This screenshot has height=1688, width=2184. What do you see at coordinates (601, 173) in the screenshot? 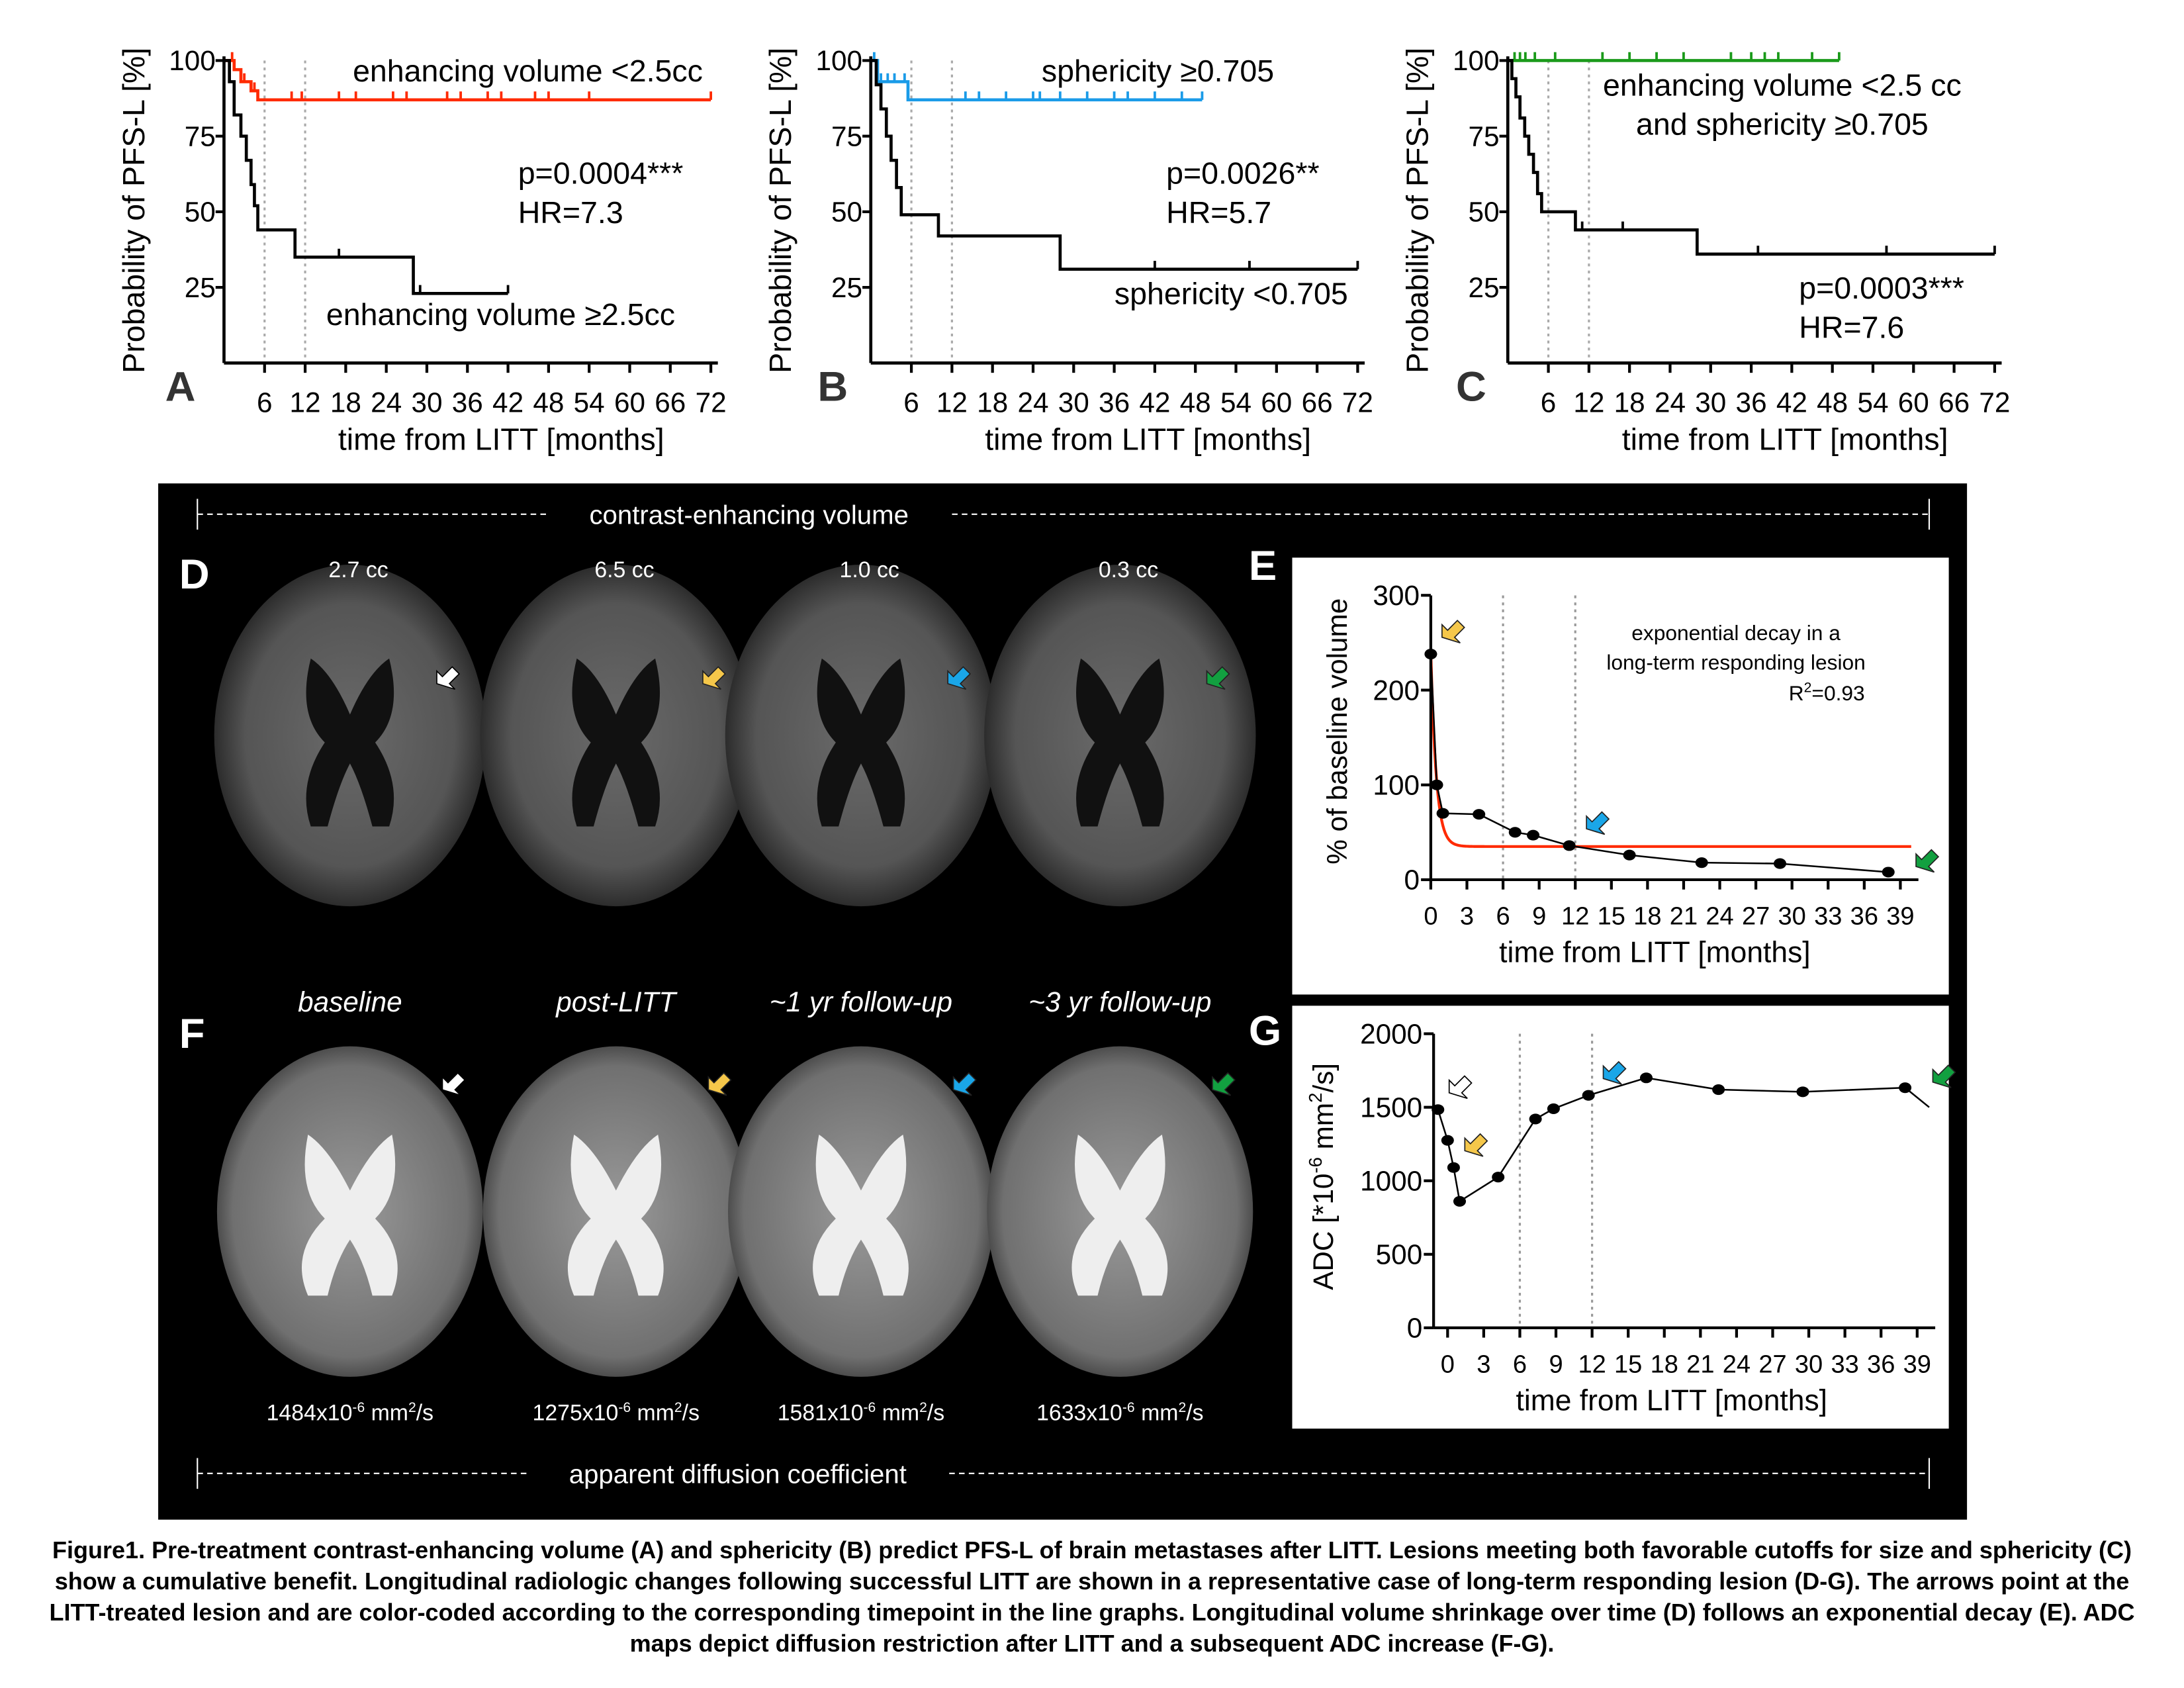
I see `p-value-a: p=0.0004***` at bounding box center [601, 173].